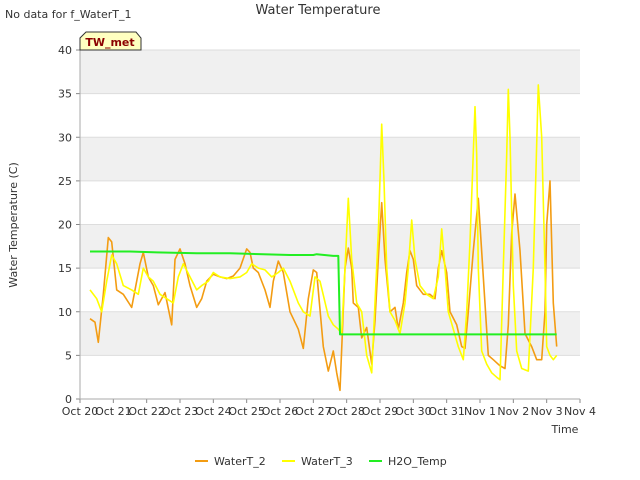 The width and height of the screenshot is (640, 480). I want to click on y-tick-label: 15, so click(65, 268).